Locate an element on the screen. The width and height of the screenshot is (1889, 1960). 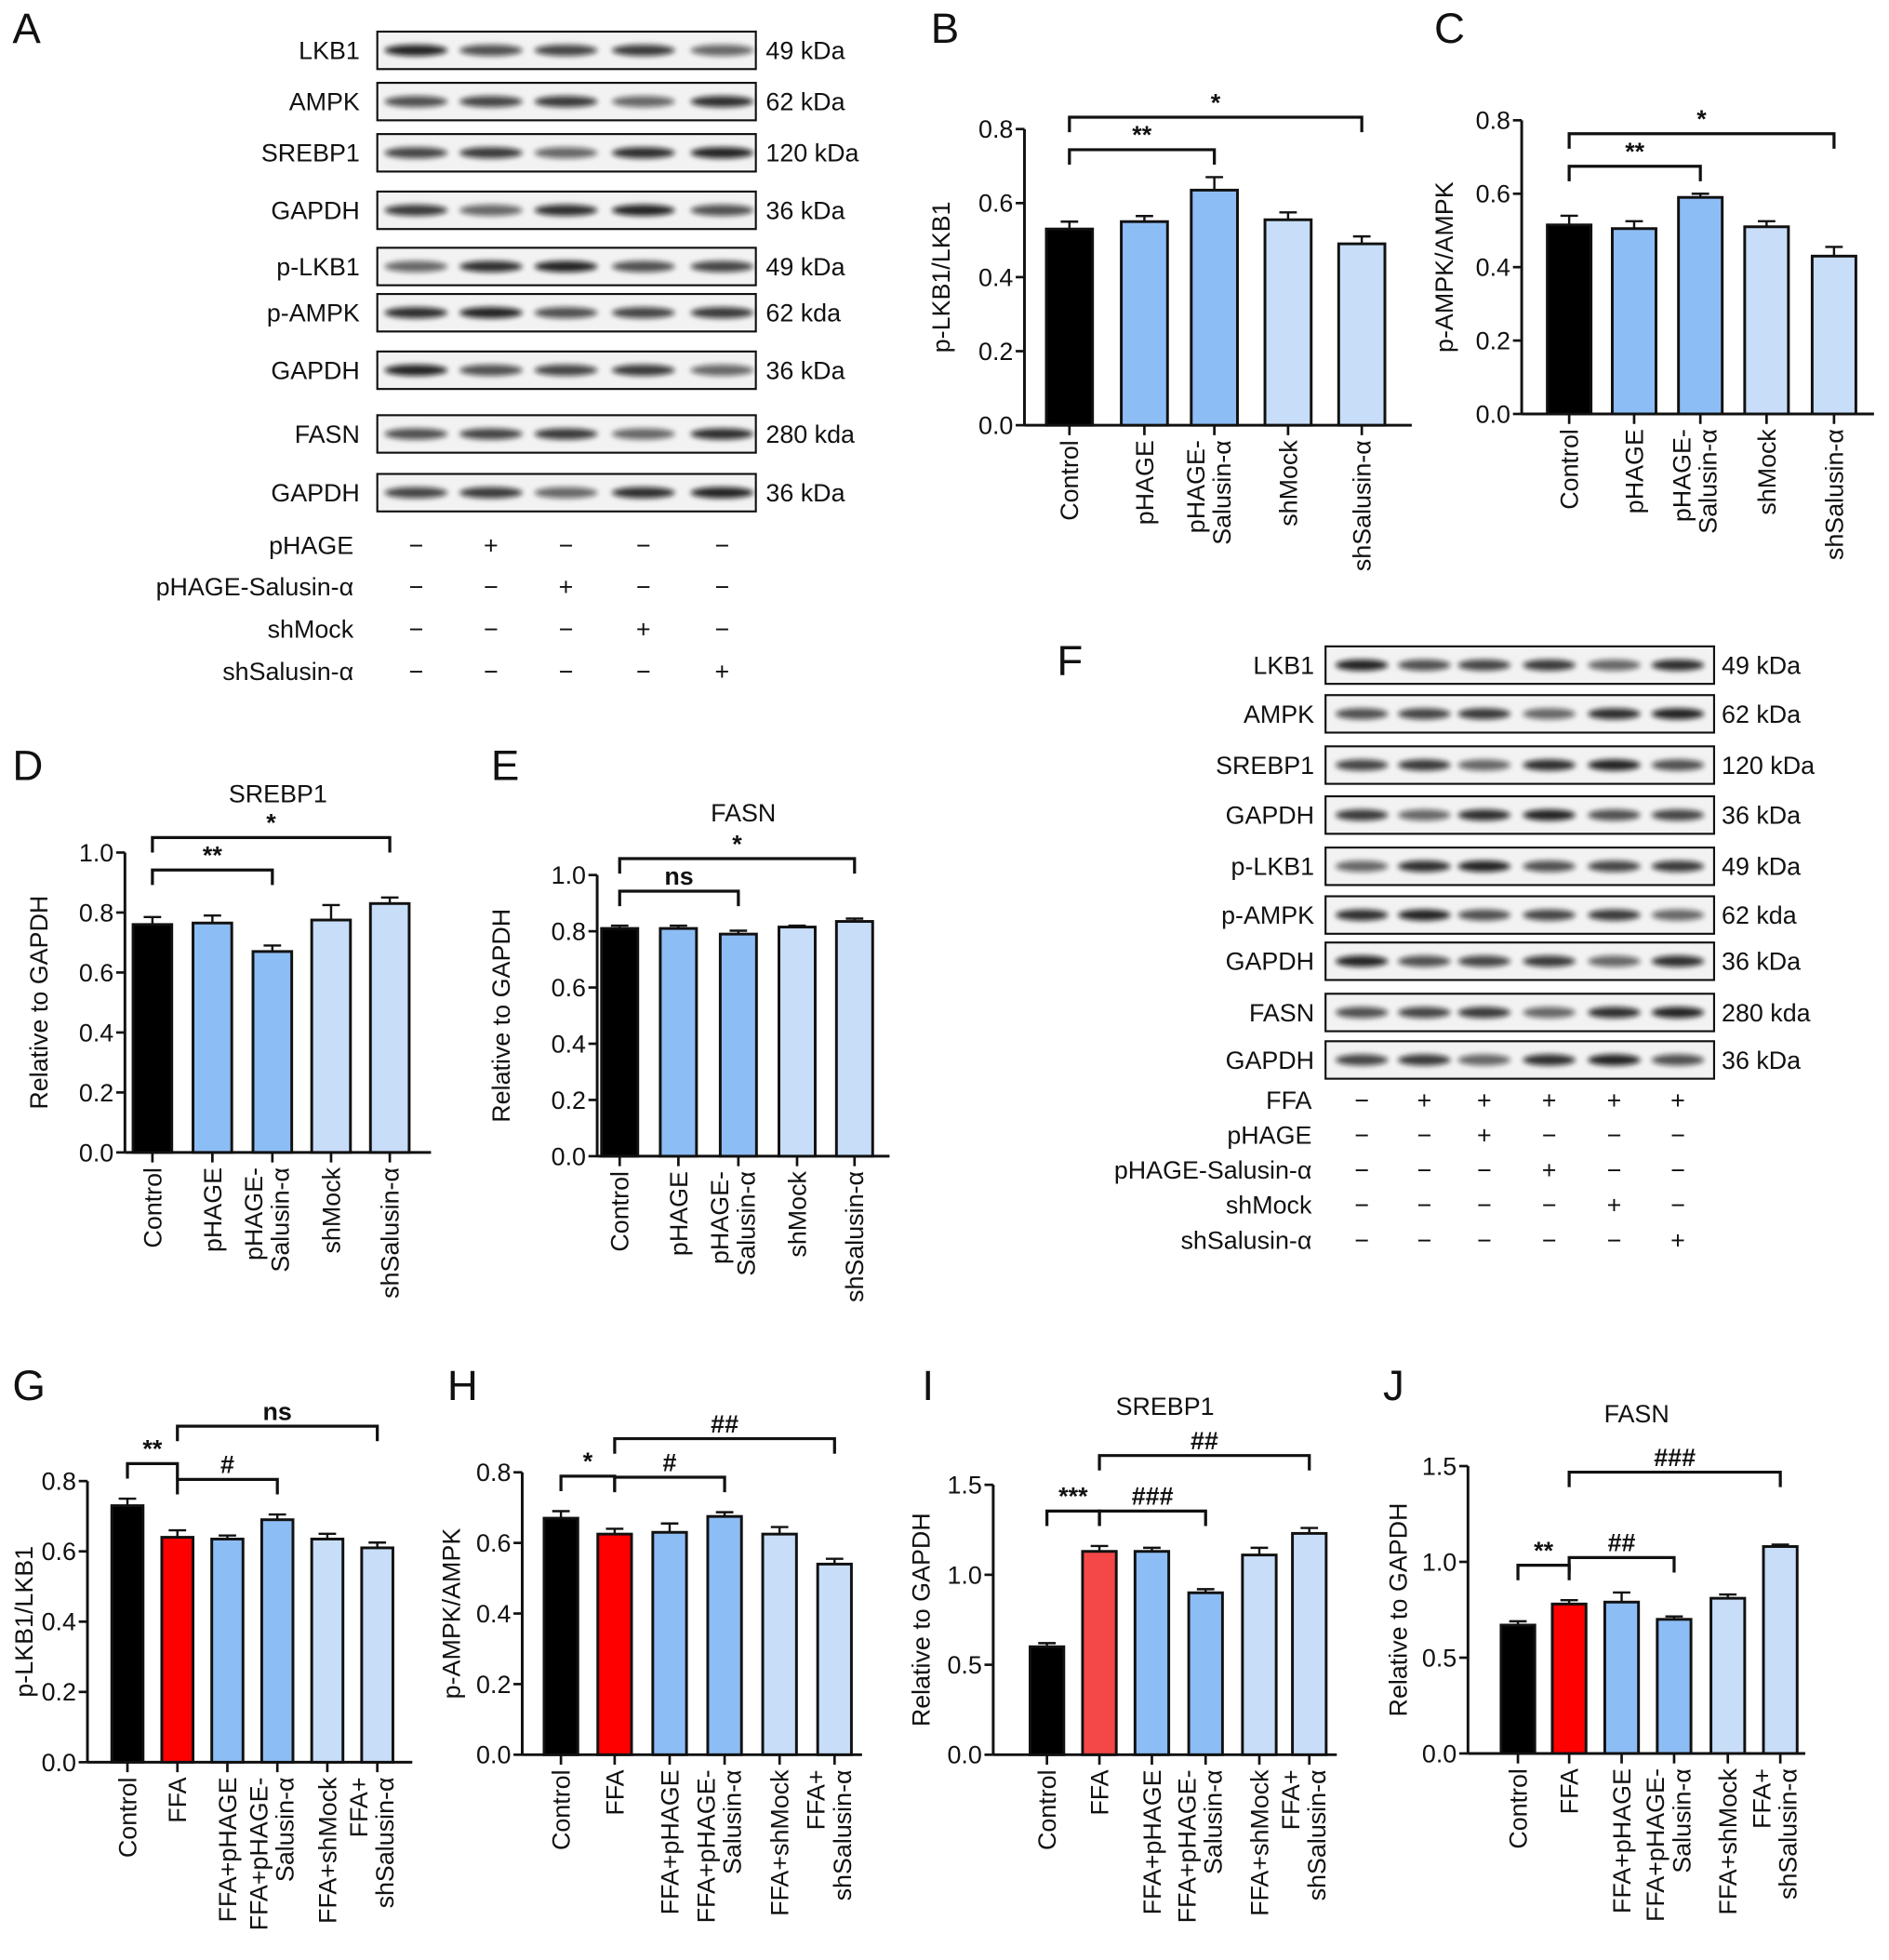
blot-size-label: 36 kDa is located at coordinates (1761, 816).